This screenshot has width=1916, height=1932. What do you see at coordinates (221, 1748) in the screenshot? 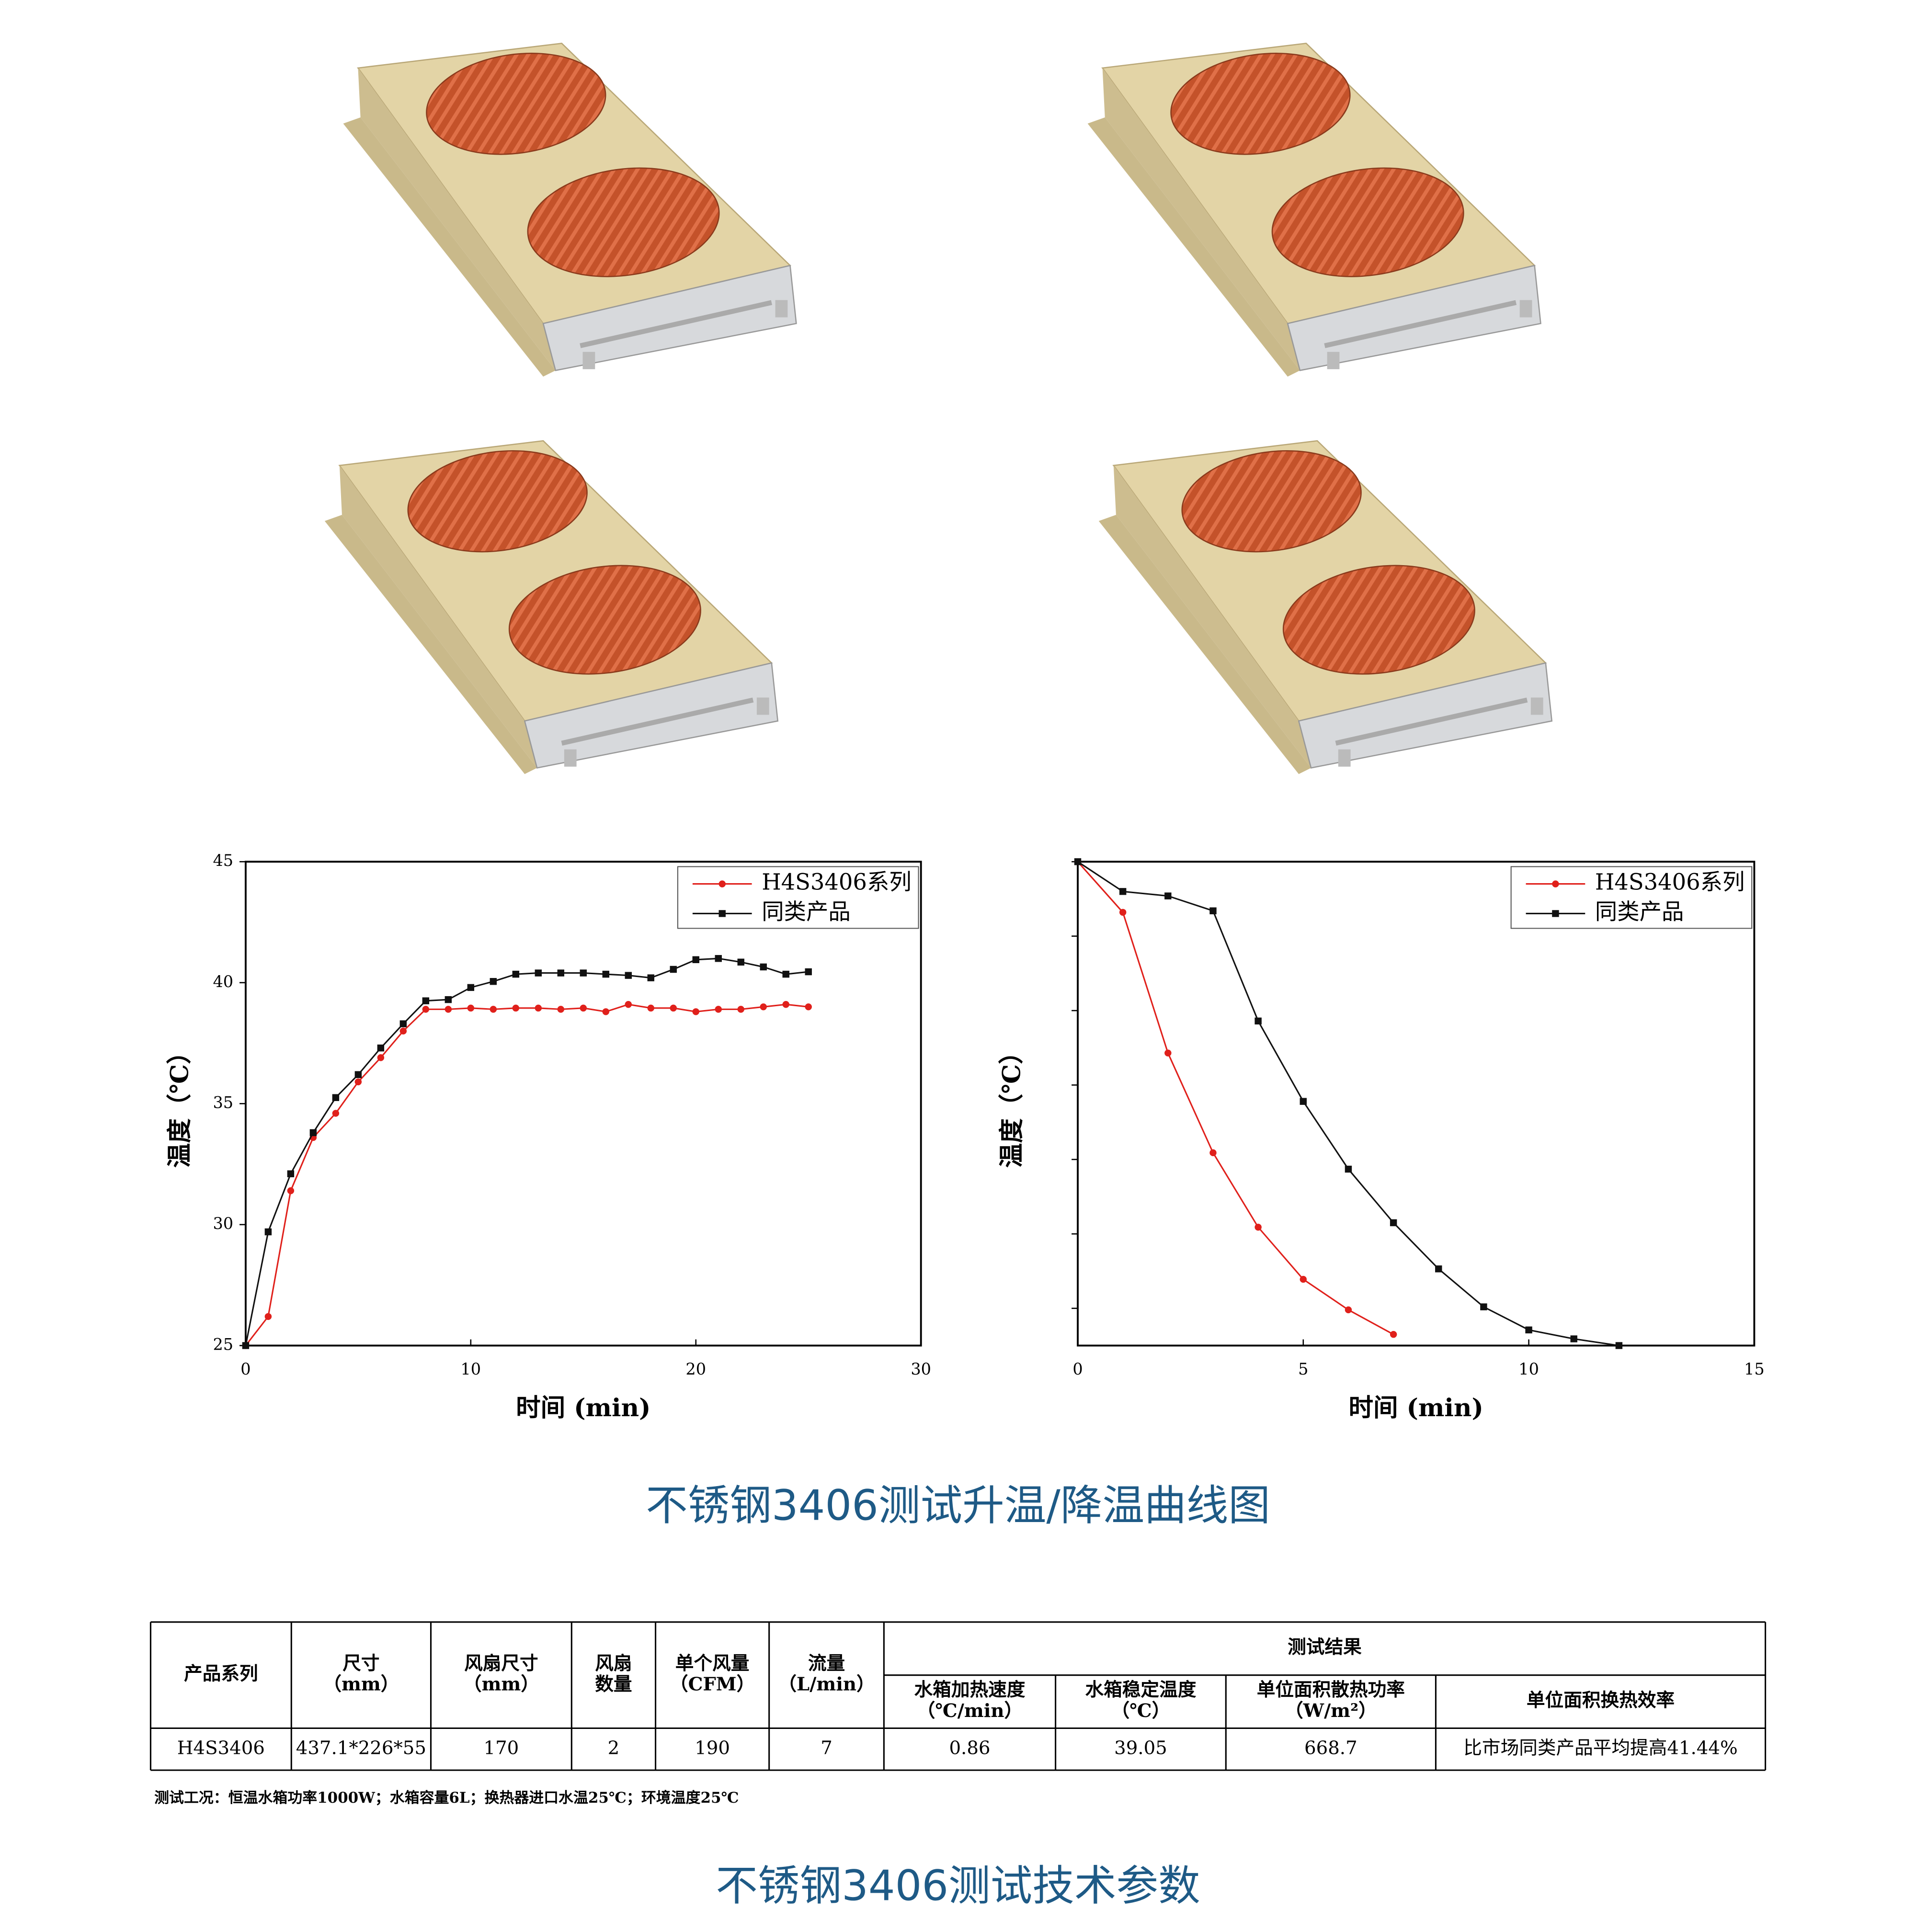
I see `table-cell: H4S3406` at bounding box center [221, 1748].